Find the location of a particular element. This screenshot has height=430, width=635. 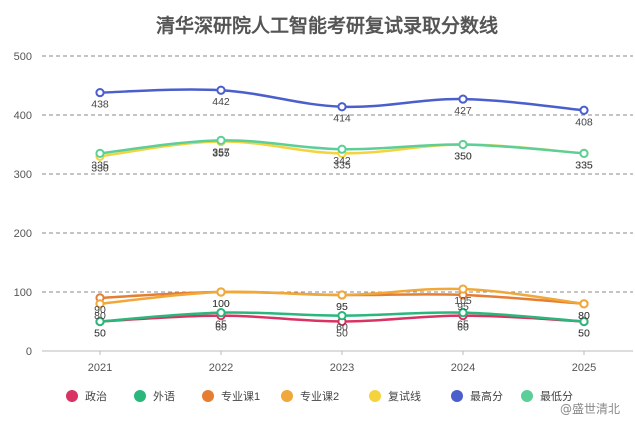

legend-label: 政治 is located at coordinates (96, 396).